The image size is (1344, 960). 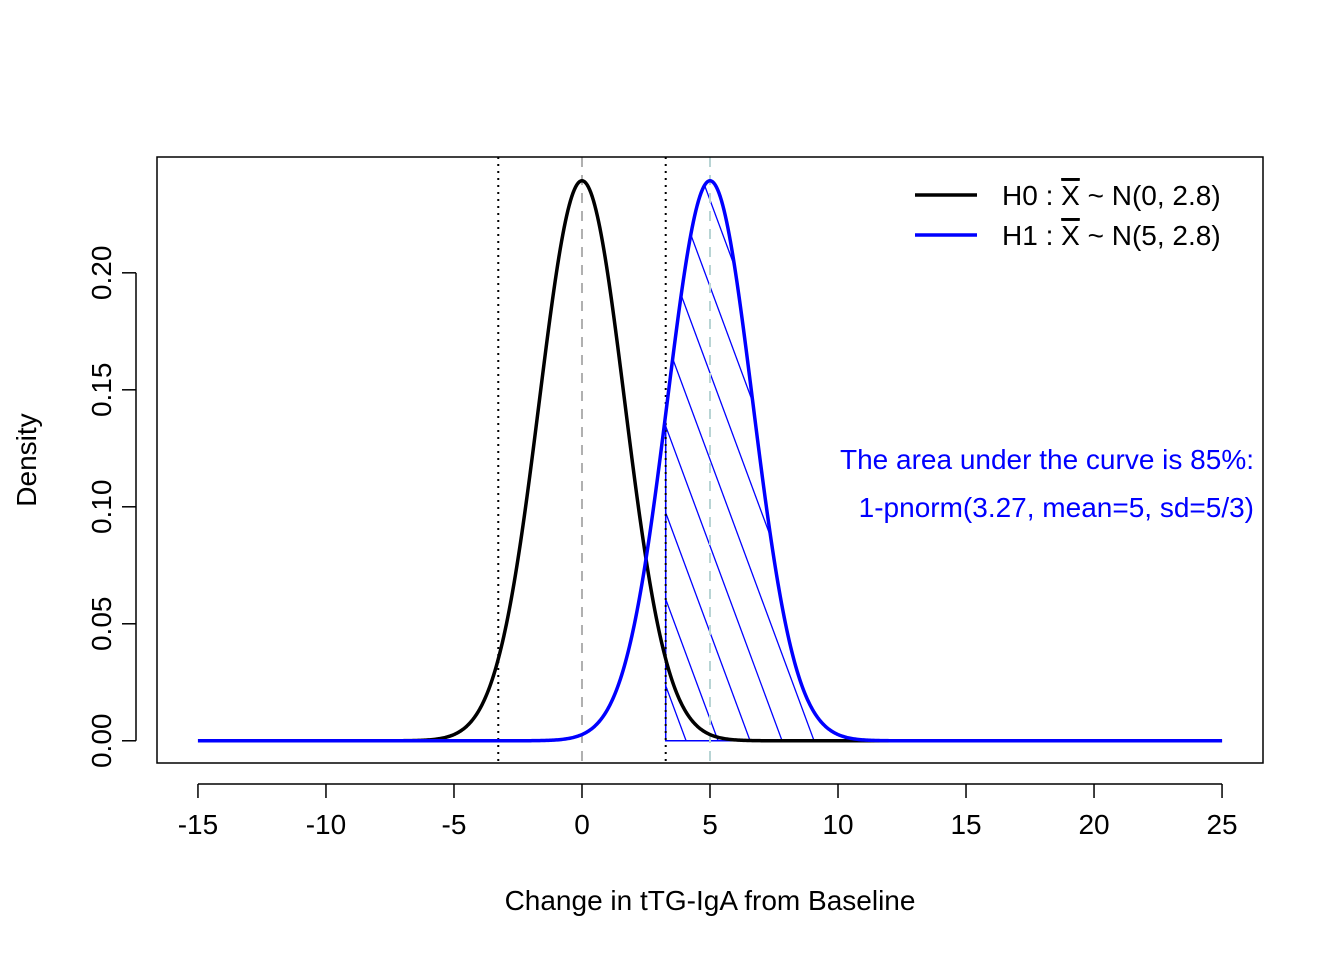 I want to click on y-axis-title: Density, so click(x=26, y=459).